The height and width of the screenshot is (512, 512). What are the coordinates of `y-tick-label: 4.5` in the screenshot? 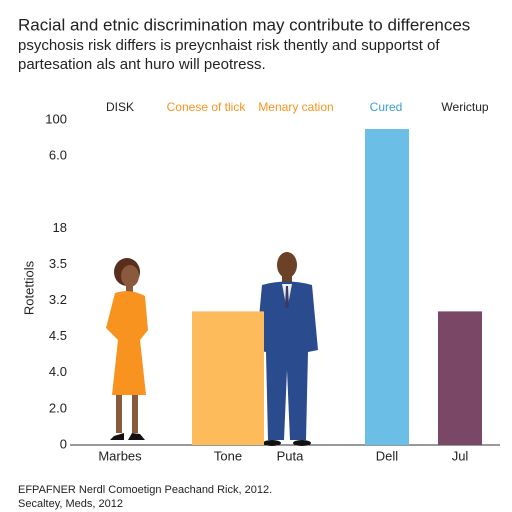 It's located at (58, 335).